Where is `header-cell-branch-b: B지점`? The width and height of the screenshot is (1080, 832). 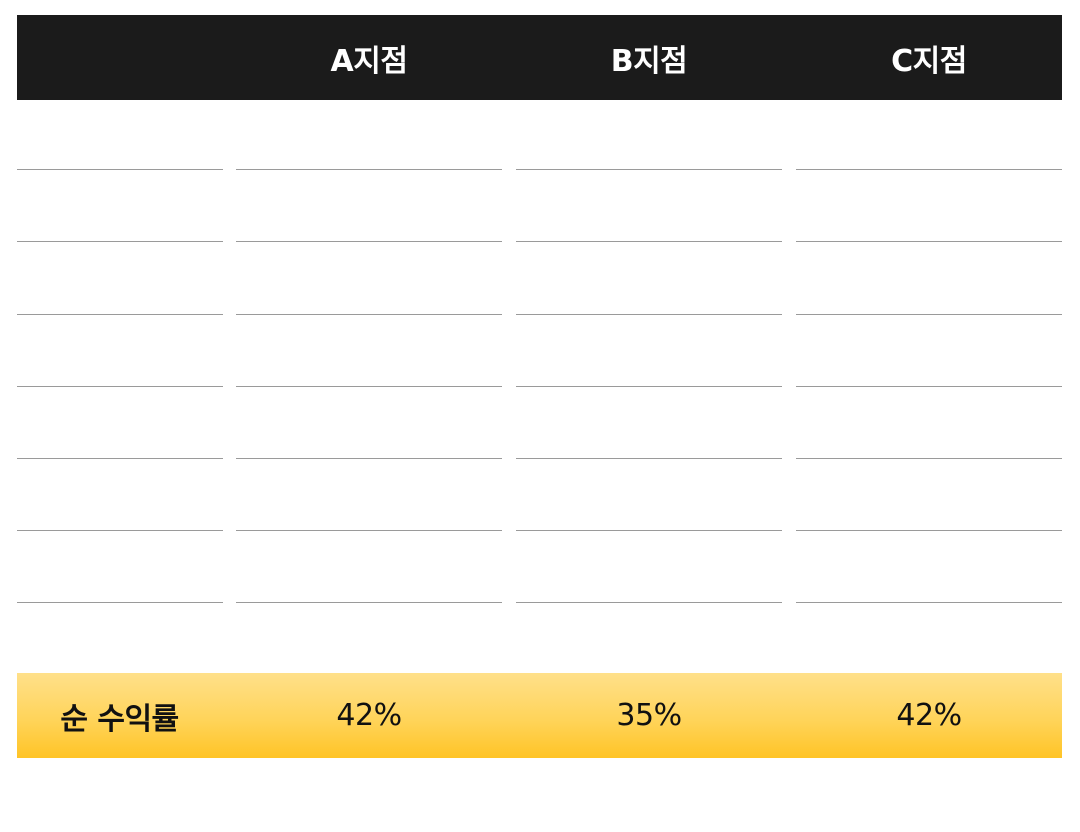 header-cell-branch-b: B지점 is located at coordinates (649, 61).